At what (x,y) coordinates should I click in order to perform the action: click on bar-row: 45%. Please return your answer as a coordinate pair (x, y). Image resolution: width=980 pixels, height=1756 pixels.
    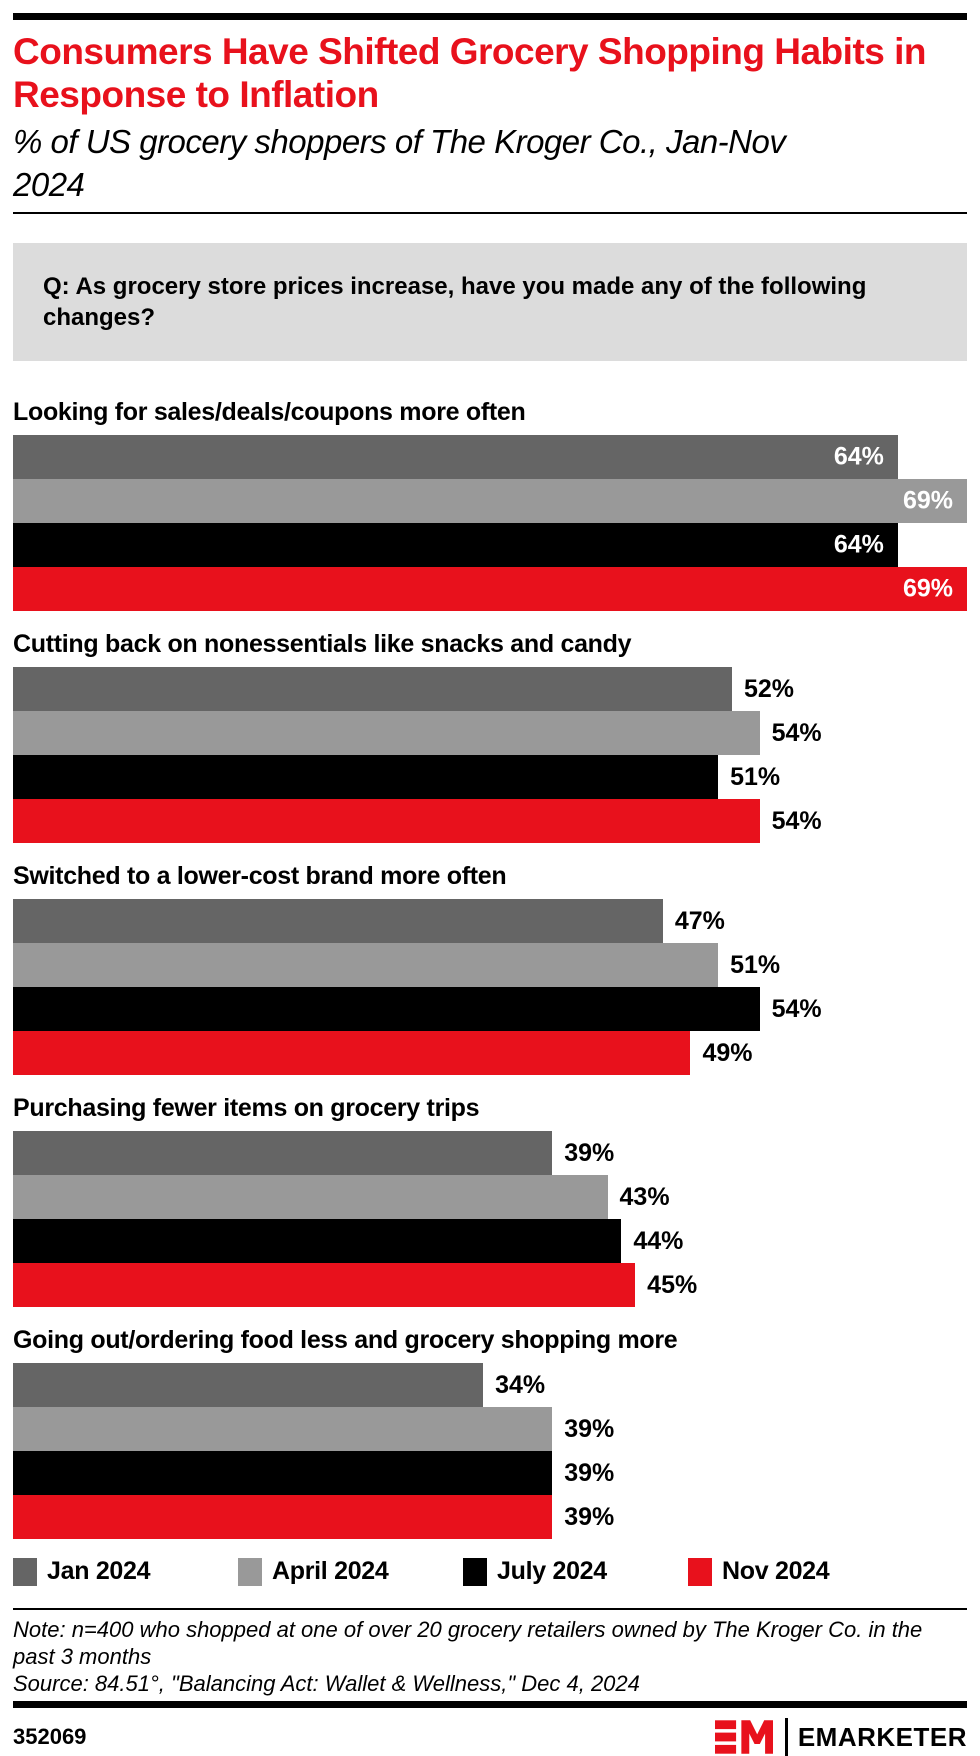
    Looking at the image, I should click on (490, 1285).